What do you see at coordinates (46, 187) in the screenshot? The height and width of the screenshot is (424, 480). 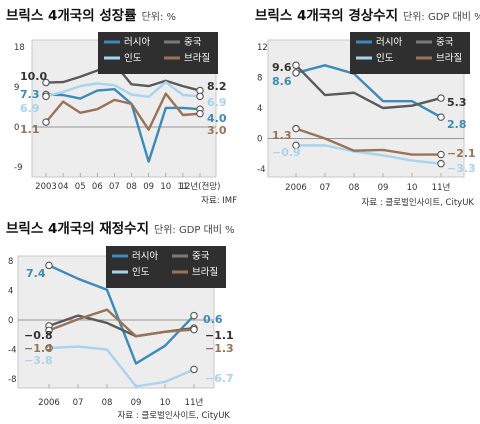 I see `x-tick-label: 2003` at bounding box center [46, 187].